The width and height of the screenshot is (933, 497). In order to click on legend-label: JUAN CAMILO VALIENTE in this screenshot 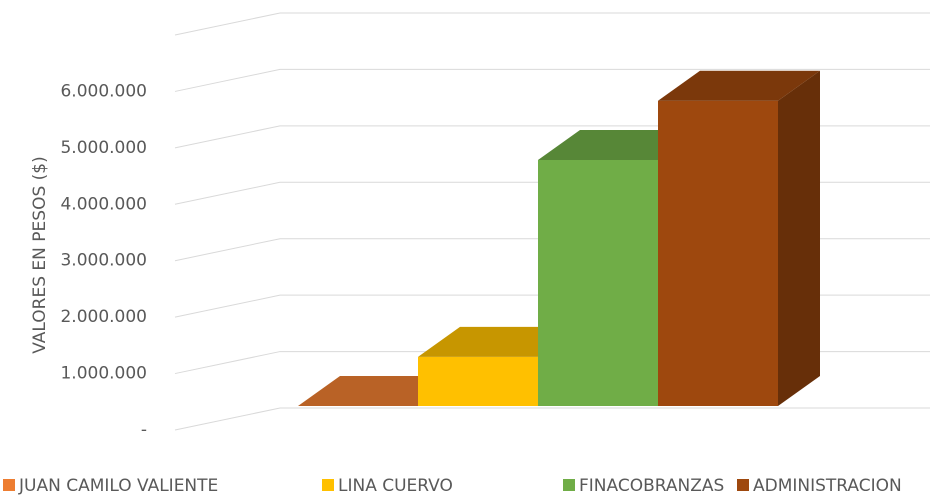, I will do `click(118, 486)`.